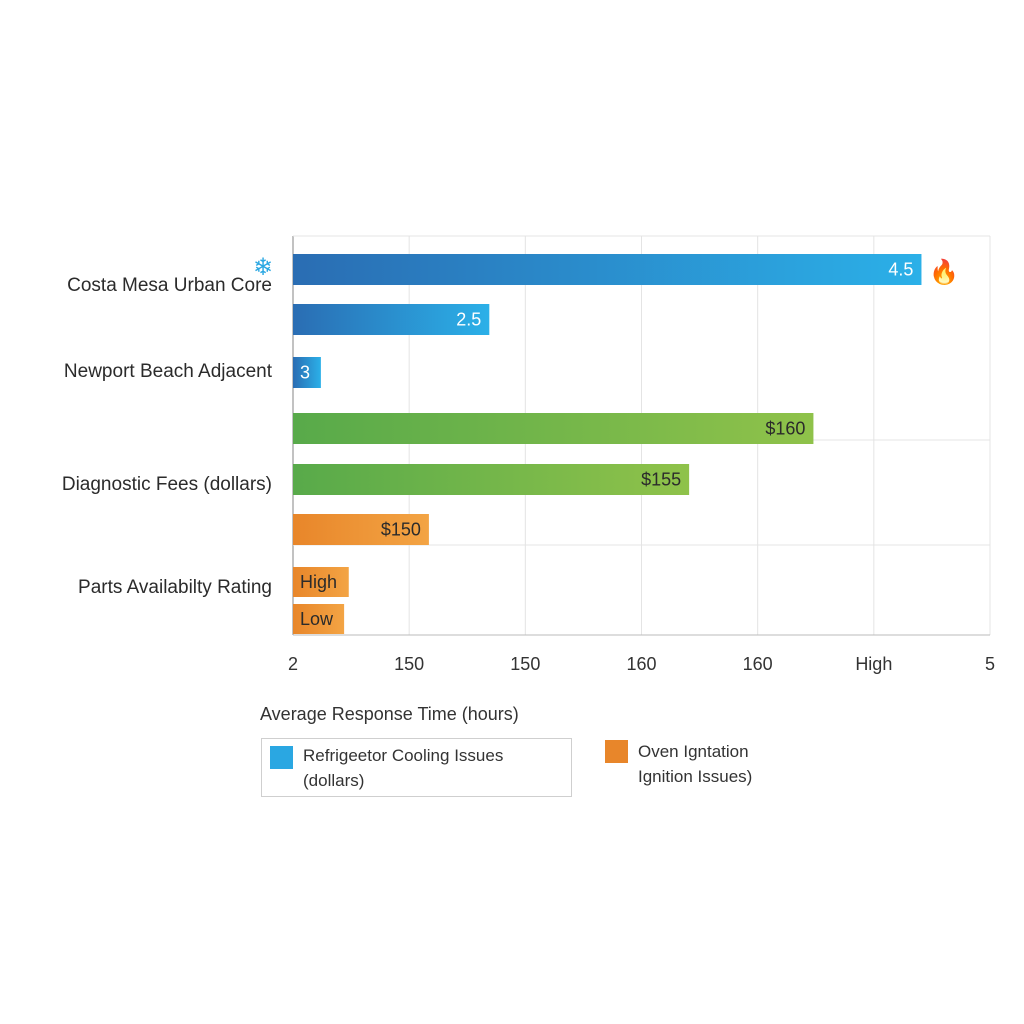  What do you see at coordinates (318, 582) in the screenshot?
I see `bar-data-label: High` at bounding box center [318, 582].